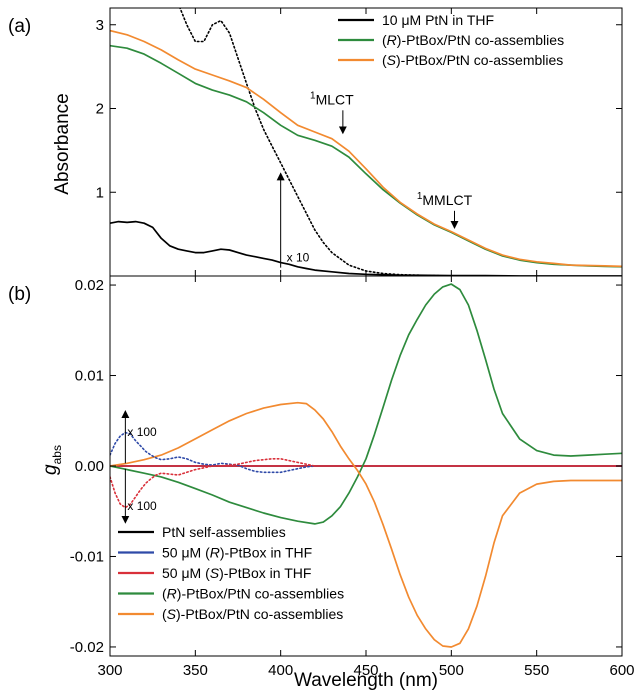 Image resolution: width=636 pixels, height=693 pixels. What do you see at coordinates (366, 680) in the screenshot?
I see `x-axis-title: Wavelength (nm)` at bounding box center [366, 680].